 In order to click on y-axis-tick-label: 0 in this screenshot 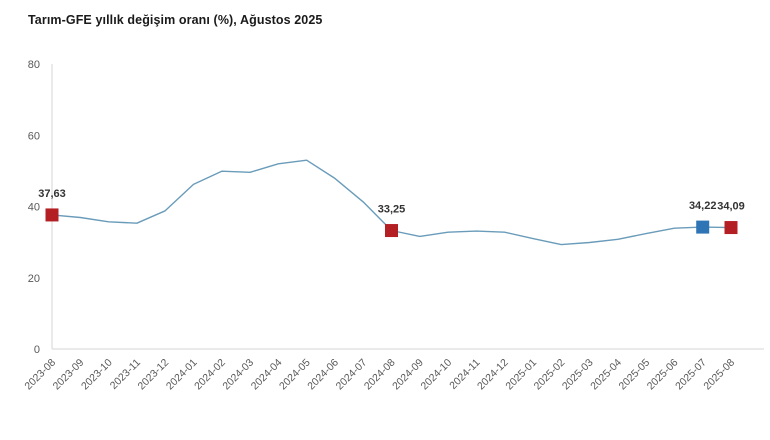, I will do `click(37, 350)`.